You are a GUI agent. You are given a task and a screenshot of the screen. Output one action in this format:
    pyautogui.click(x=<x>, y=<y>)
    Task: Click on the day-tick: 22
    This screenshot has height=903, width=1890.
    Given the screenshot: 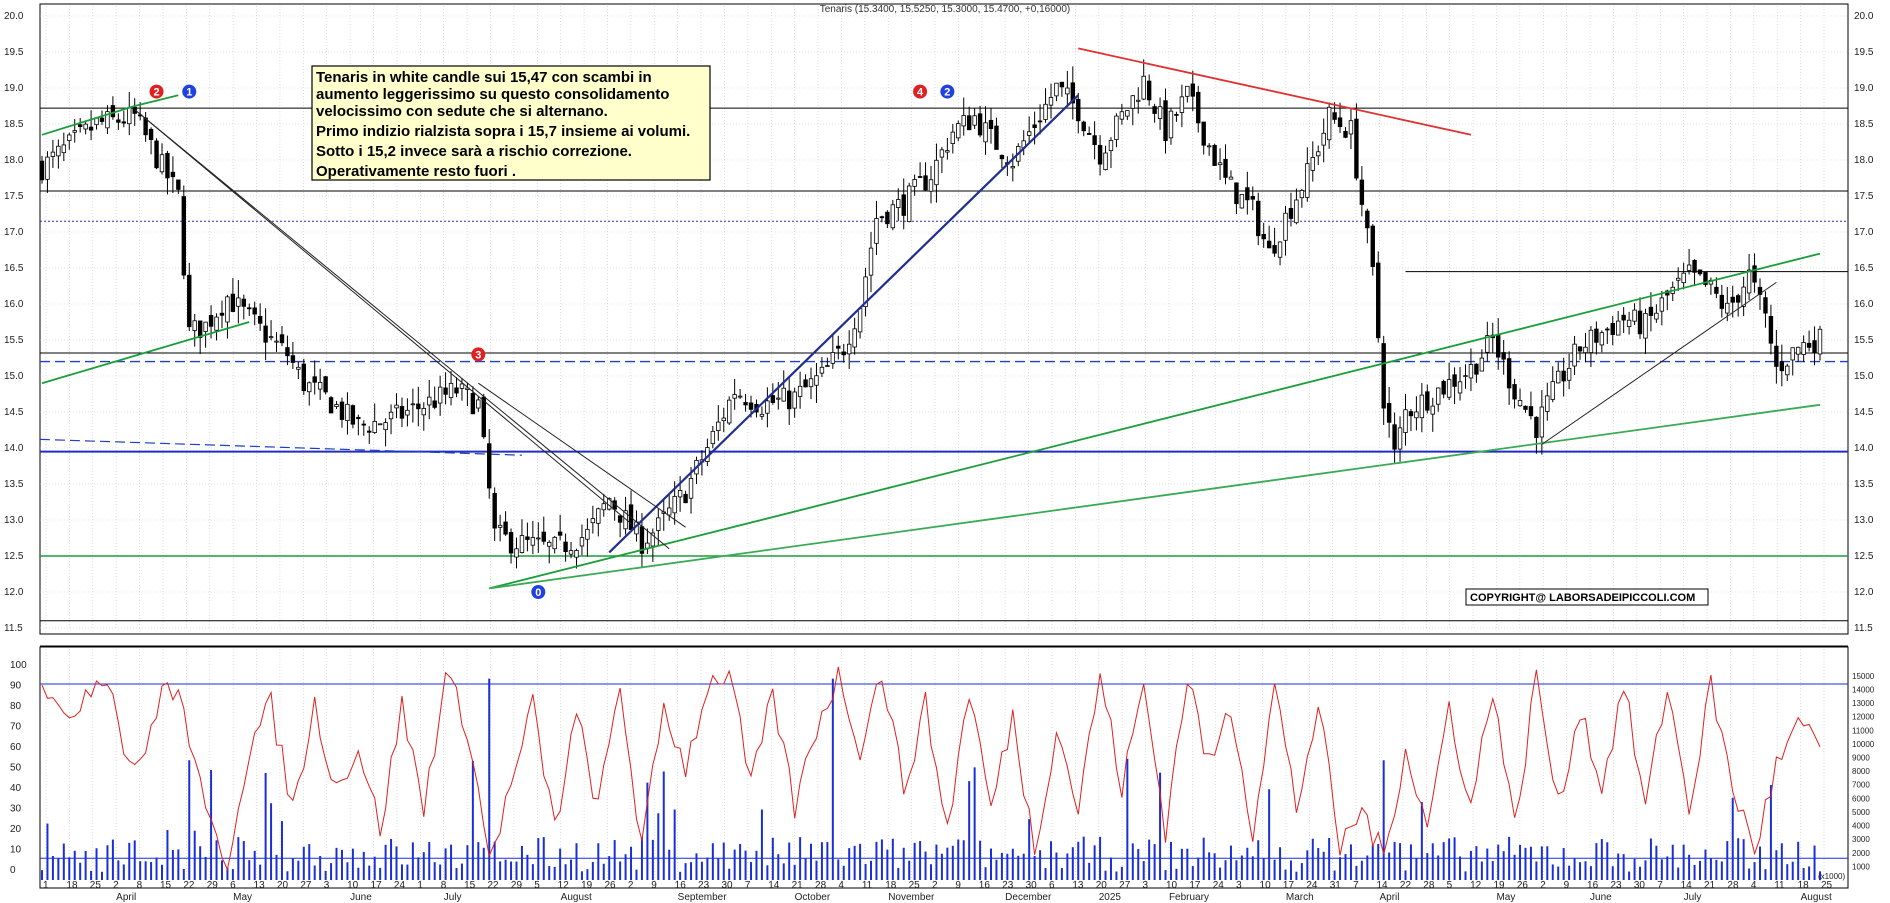 What is the action you would take?
    pyautogui.click(x=189, y=885)
    